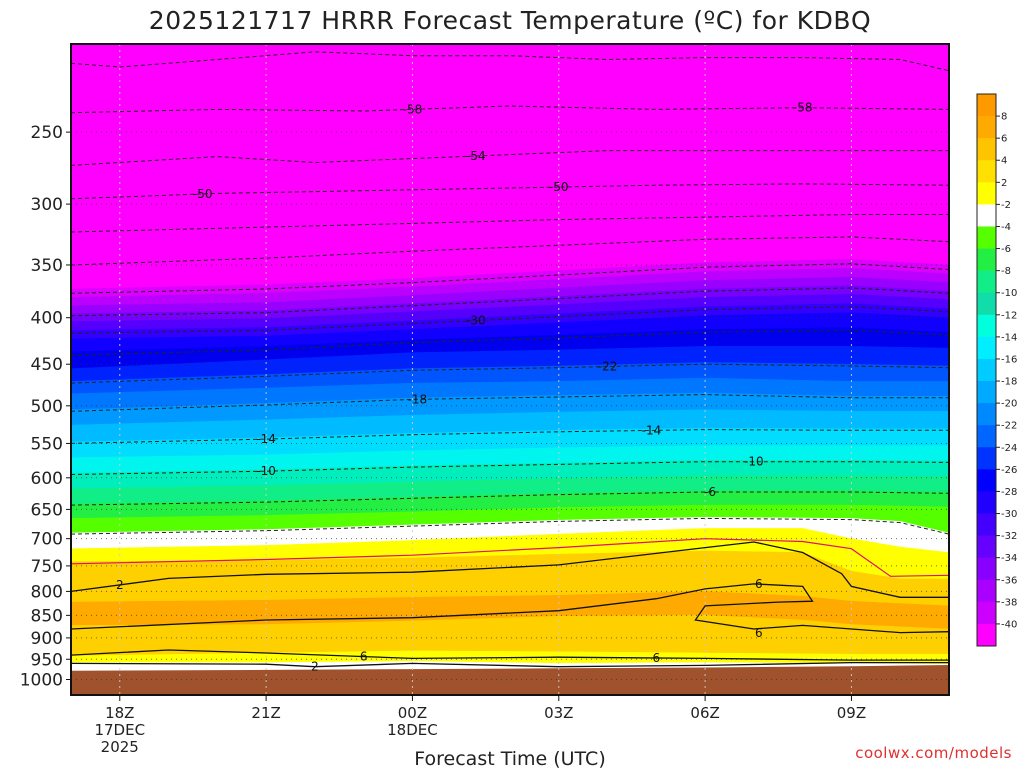 This screenshot has width=1024, height=768. I want to click on colorbar-label: -20, so click(1009, 404).